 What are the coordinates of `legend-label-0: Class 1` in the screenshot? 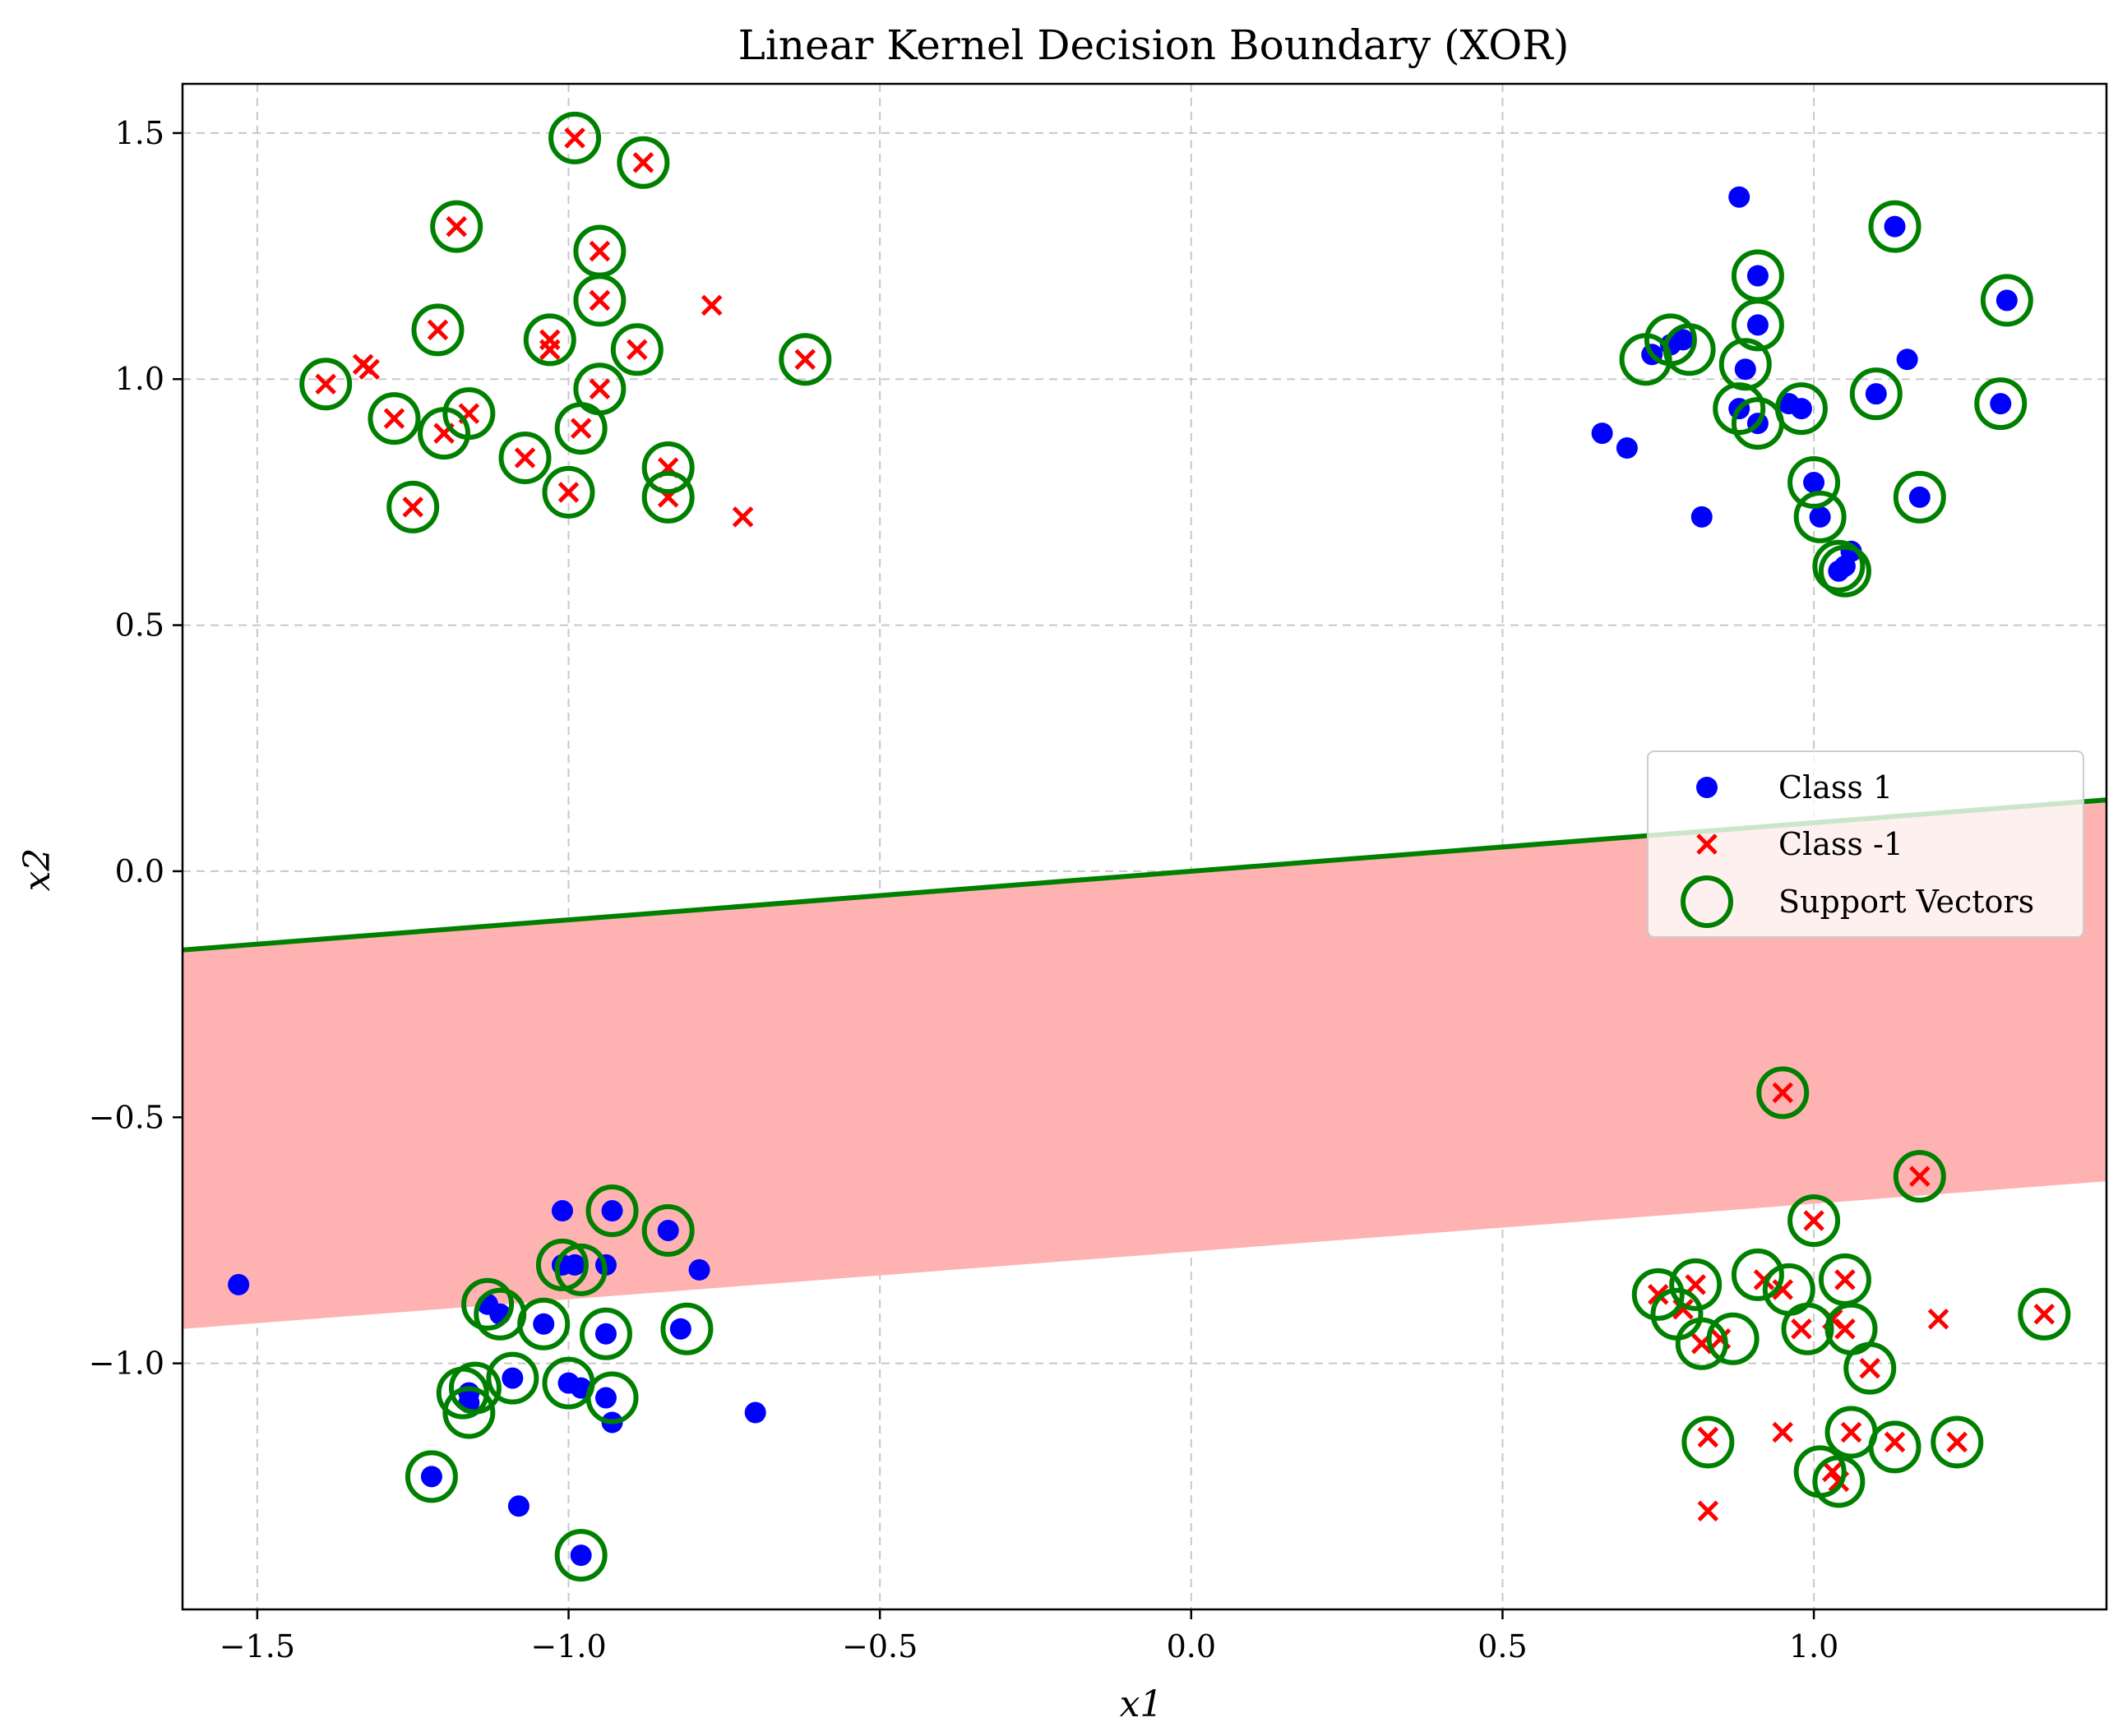 It's located at (1835, 788).